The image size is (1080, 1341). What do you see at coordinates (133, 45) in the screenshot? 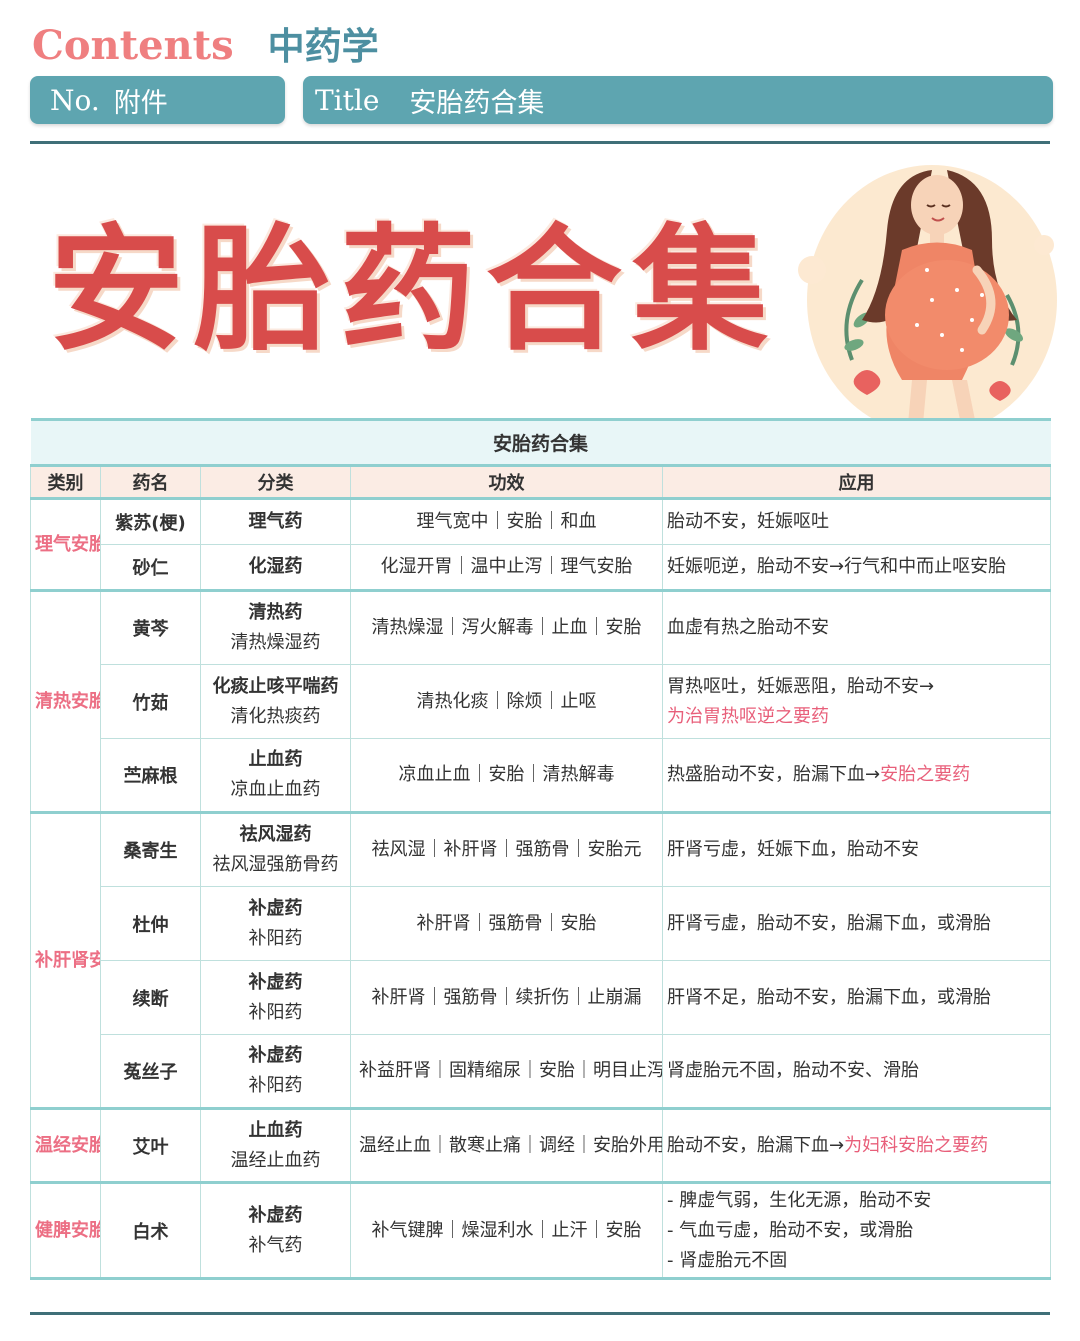
I see `contents-label: Contents` at bounding box center [133, 45].